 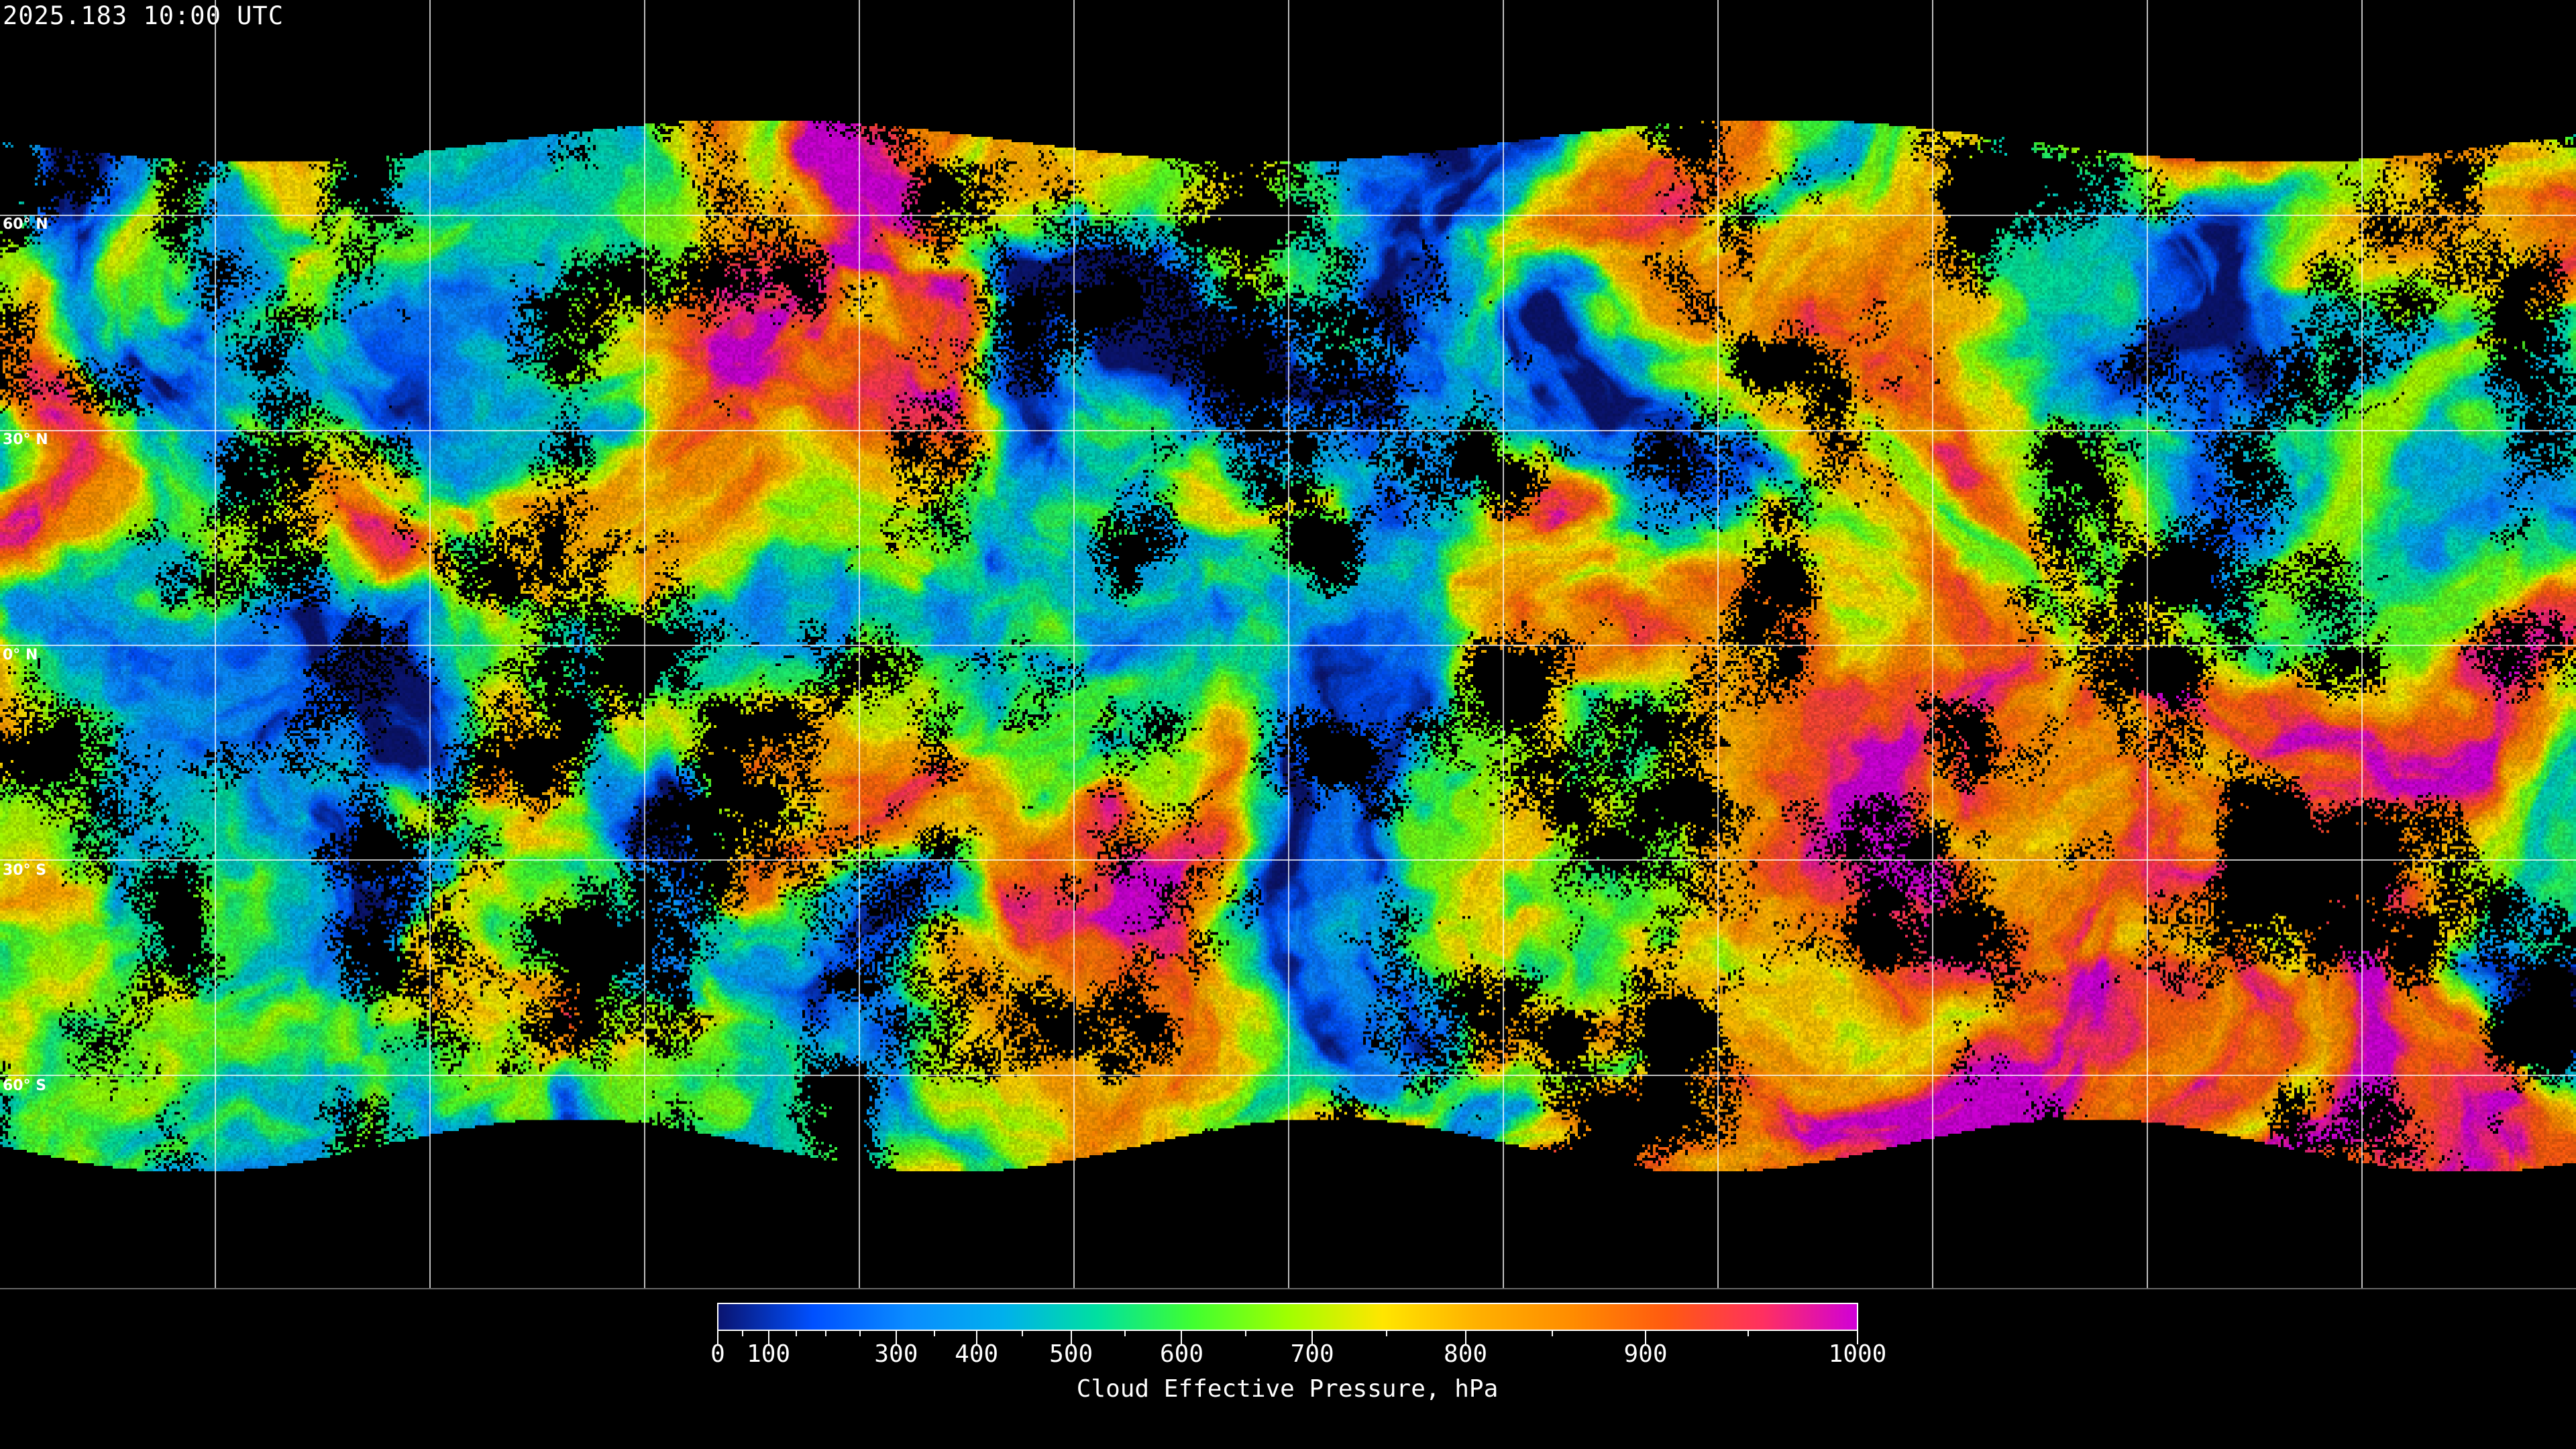 What do you see at coordinates (1645, 1354) in the screenshot?
I see `colorbar-tick-label: 900` at bounding box center [1645, 1354].